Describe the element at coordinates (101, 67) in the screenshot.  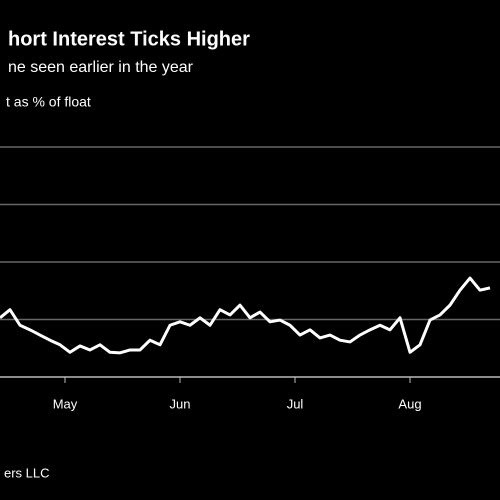
I see `chart-subtitle: ne seen earlier in the year` at that location.